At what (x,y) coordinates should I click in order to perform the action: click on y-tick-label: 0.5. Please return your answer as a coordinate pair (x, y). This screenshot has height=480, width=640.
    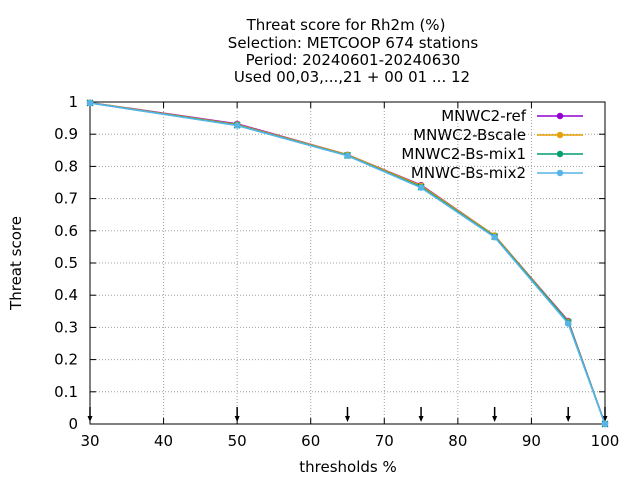
    Looking at the image, I should click on (66, 263).